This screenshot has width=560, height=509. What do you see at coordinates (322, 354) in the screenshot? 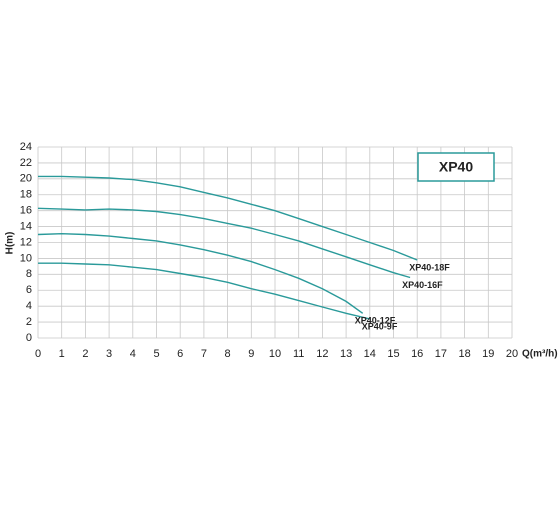
I see `x-tick-label: 12` at bounding box center [322, 354].